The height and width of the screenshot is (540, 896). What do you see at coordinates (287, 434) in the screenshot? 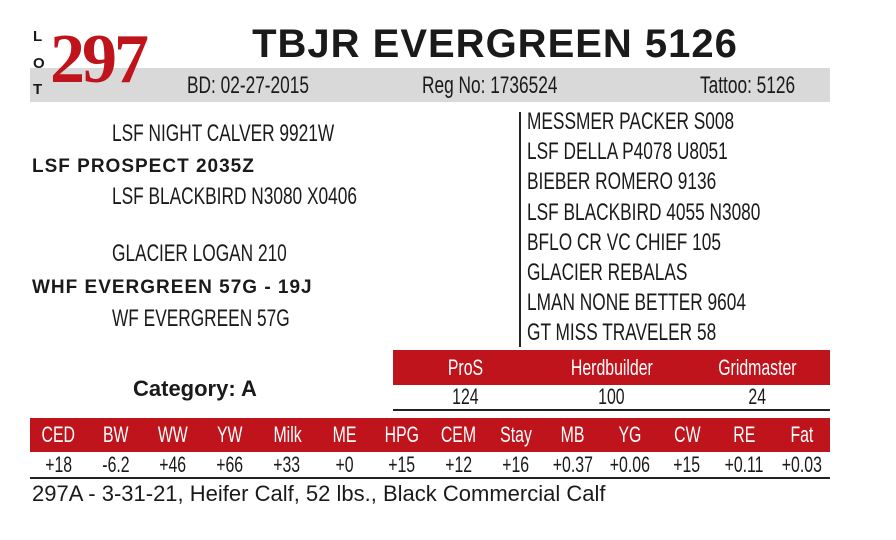
I see `epd-header: Milk` at bounding box center [287, 434].